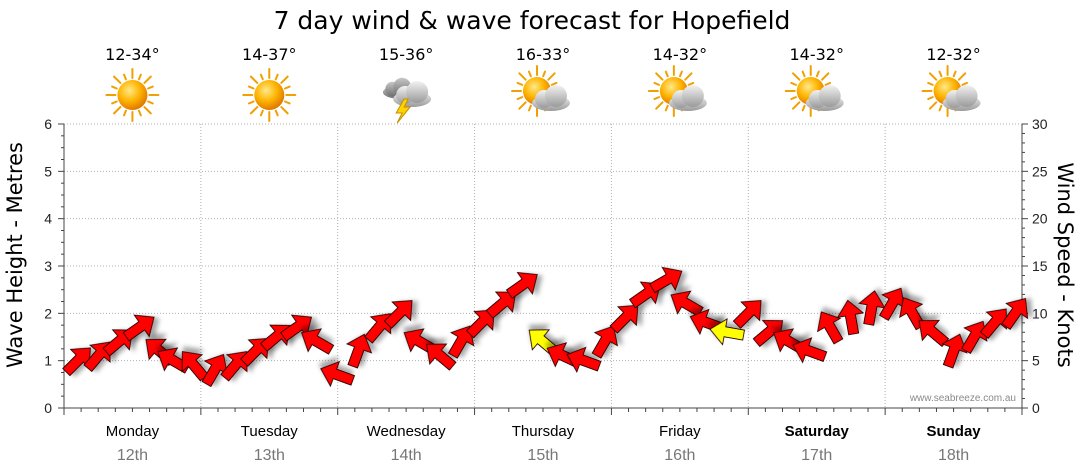 The height and width of the screenshot is (475, 1080). What do you see at coordinates (15, 255) in the screenshot?
I see `y-axis-label-left: Wave Height - Metres` at bounding box center [15, 255].